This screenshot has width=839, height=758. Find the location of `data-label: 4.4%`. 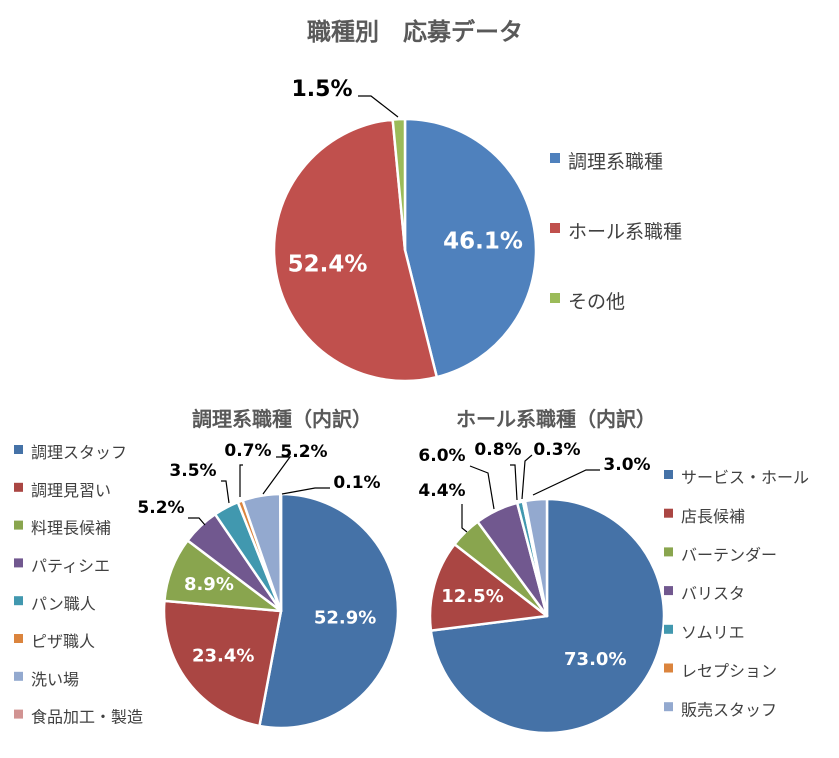

data-label: 4.4% is located at coordinates (441, 491).